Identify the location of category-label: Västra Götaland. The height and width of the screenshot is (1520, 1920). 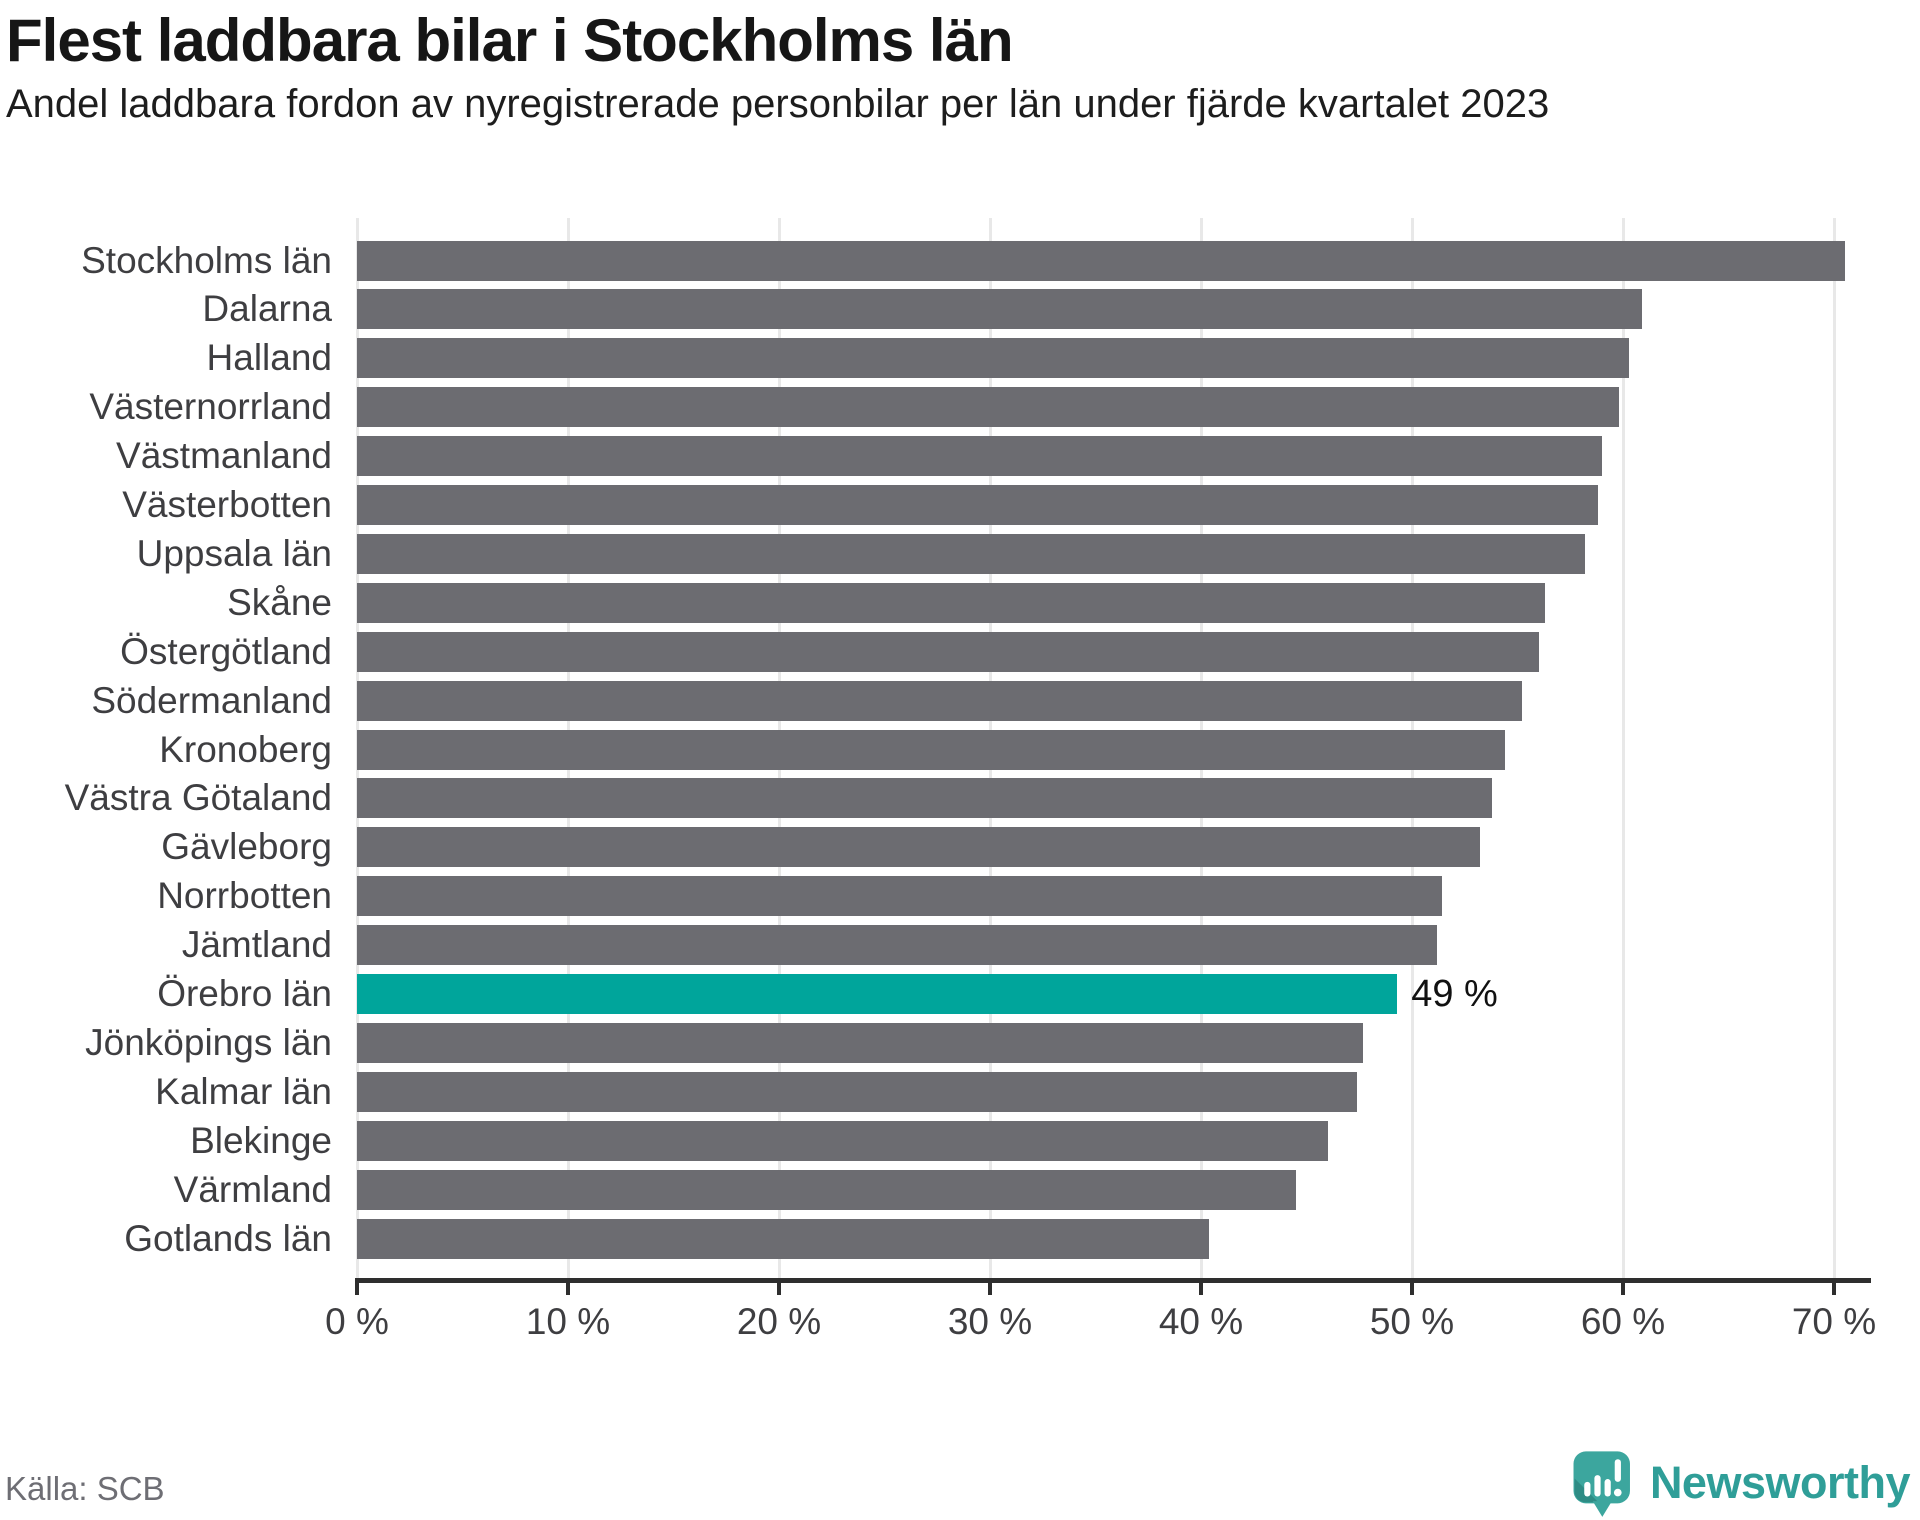
(198, 798).